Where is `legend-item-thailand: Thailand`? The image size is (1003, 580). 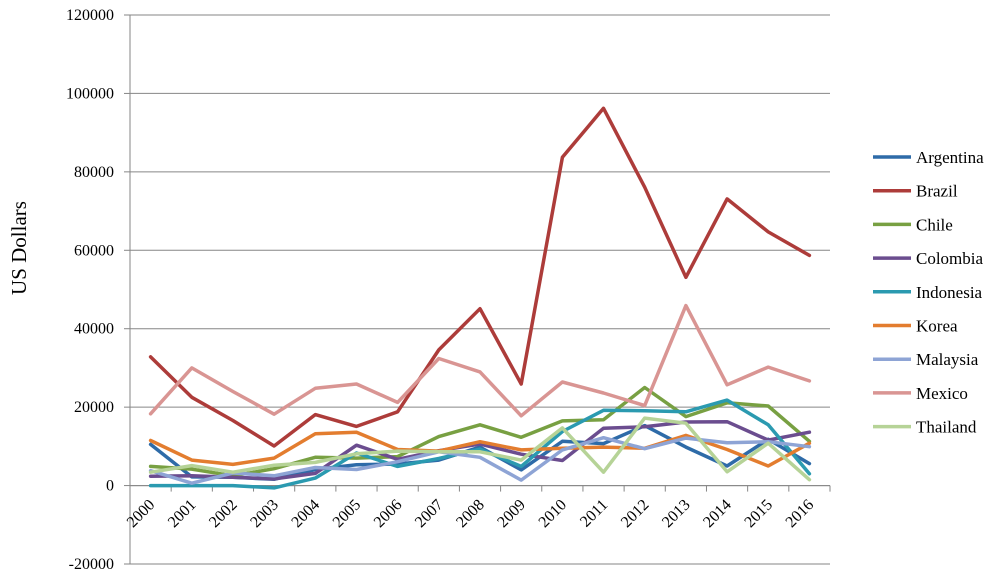
legend-item-thailand: Thailand is located at coordinates (925, 427).